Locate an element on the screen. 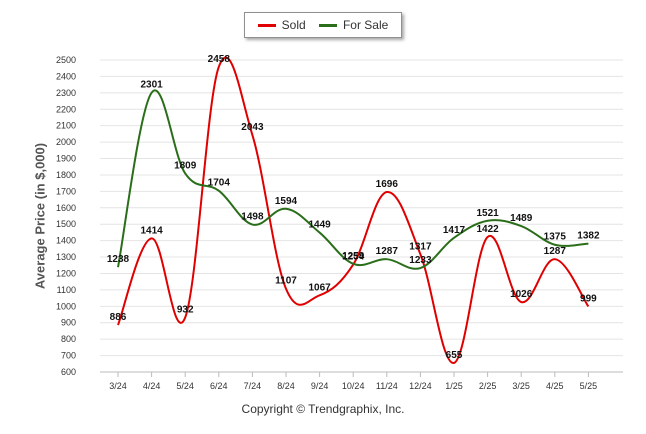 This screenshot has height=434, width=646. data-label-for-sale: 1521 is located at coordinates (487, 213).